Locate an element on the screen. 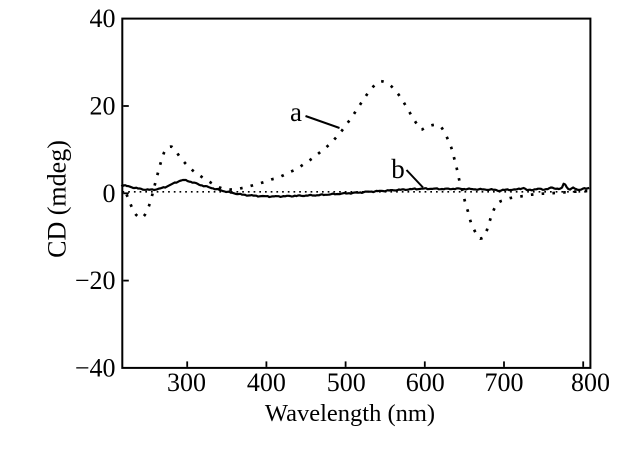 This screenshot has height=450, width=627. svg-text: CD (mdeg) is located at coordinates (57, 199).